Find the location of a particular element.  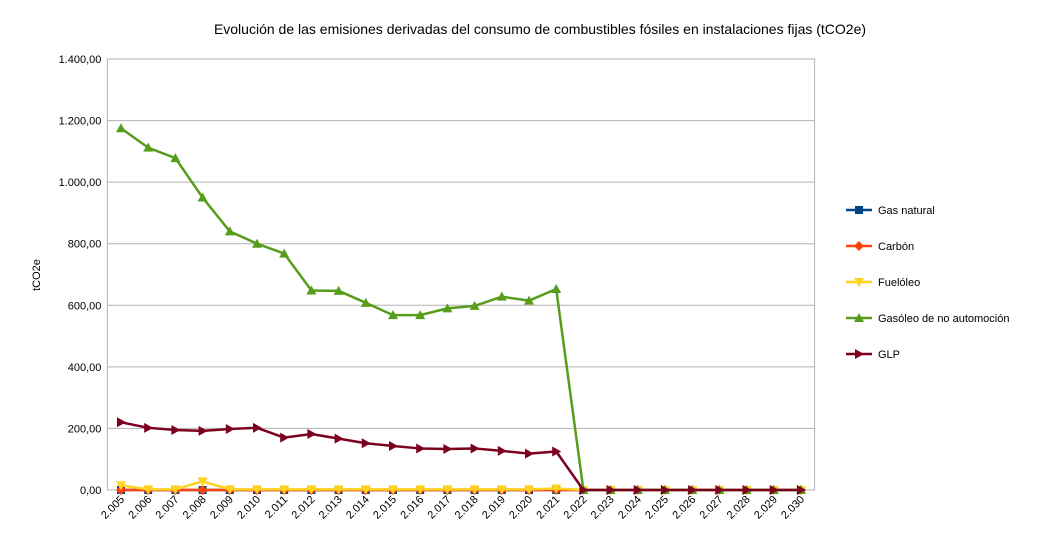

legend-label: Carbón is located at coordinates (896, 247).